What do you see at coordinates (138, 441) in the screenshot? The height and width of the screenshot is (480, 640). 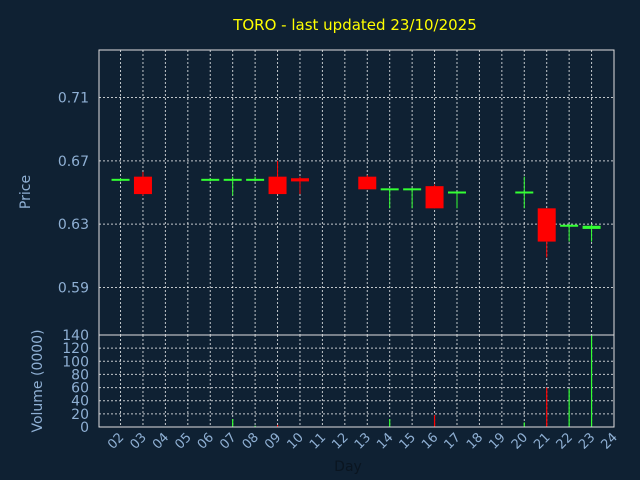 I see `x-tick-label: 03` at bounding box center [138, 441].